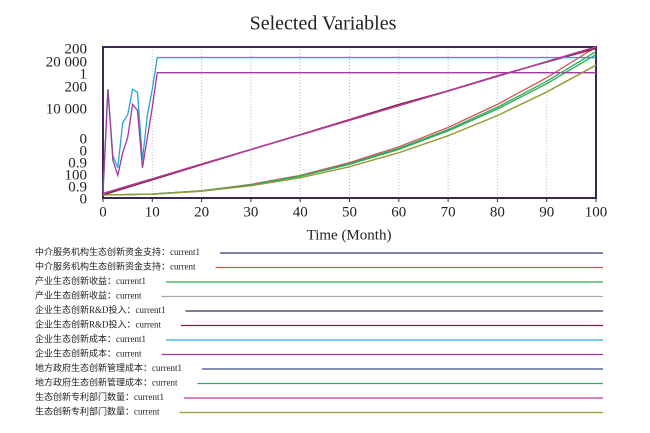 The height and width of the screenshot is (433, 650). I want to click on x-tick-label: 90, so click(546, 212).